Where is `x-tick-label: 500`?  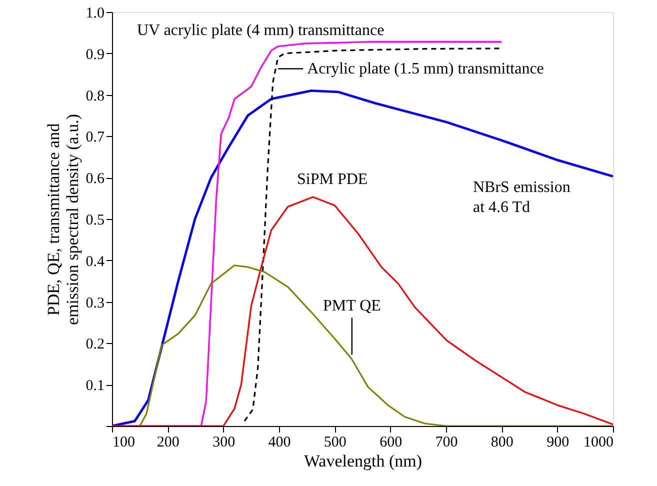
x-tick-label: 500 is located at coordinates (335, 442).